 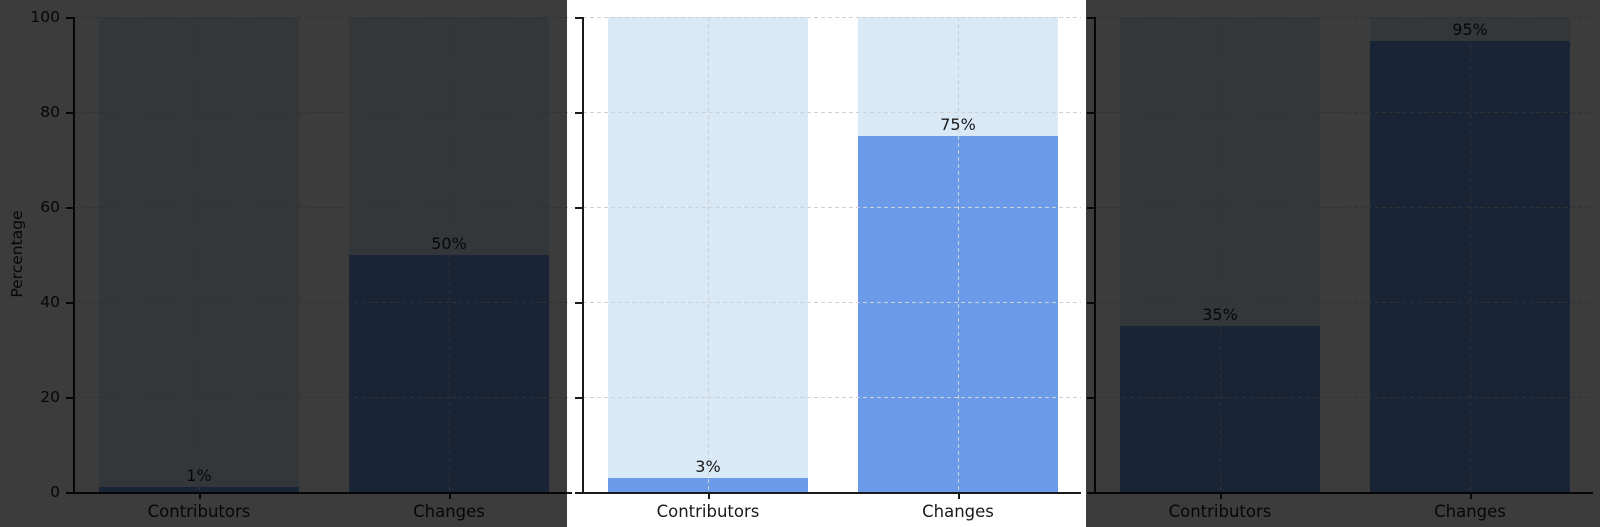 I want to click on value-label: 3%, so click(x=708, y=466).